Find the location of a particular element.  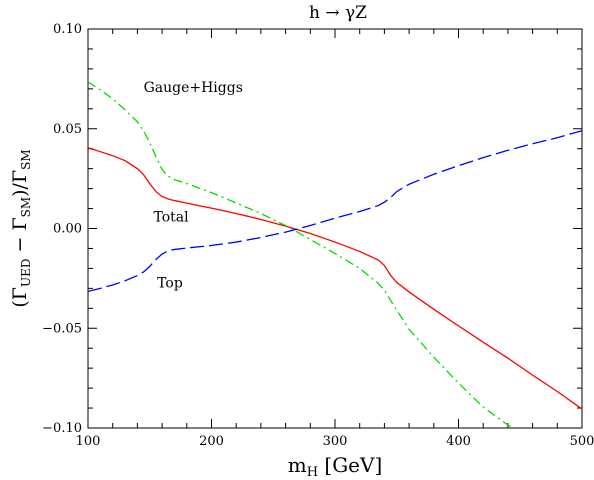

svg-text: mH [GeV] is located at coordinates (335, 466).